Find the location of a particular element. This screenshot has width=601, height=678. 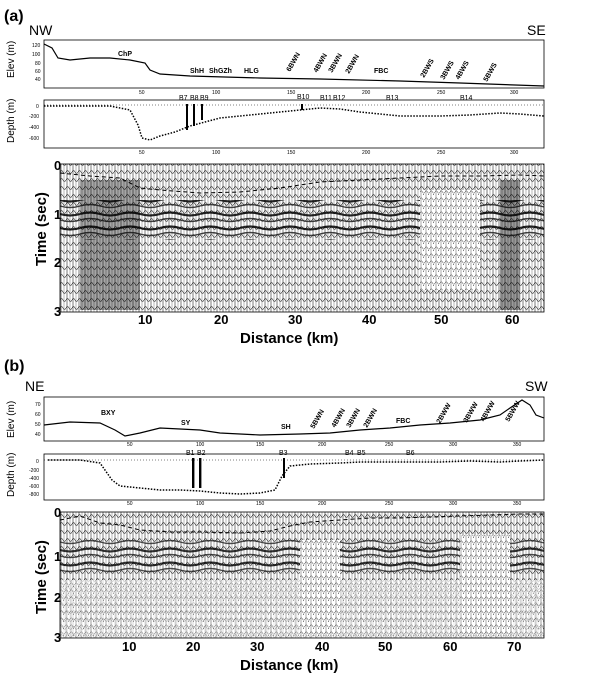

feature-label: 4BWW is located at coordinates (488, 411).